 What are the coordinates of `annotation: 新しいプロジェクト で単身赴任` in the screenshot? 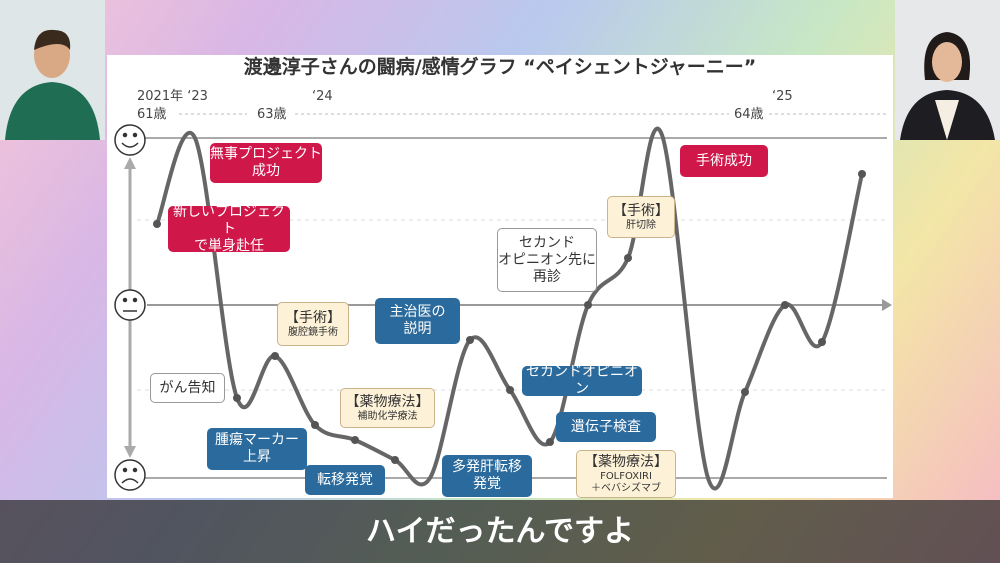 It's located at (229, 228).